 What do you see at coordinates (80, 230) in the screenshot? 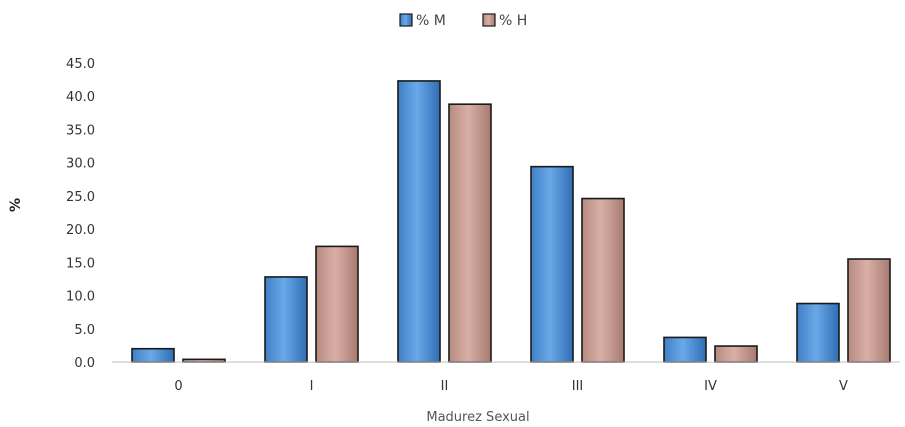
I see `y-tick-label: 20.0` at bounding box center [80, 230].